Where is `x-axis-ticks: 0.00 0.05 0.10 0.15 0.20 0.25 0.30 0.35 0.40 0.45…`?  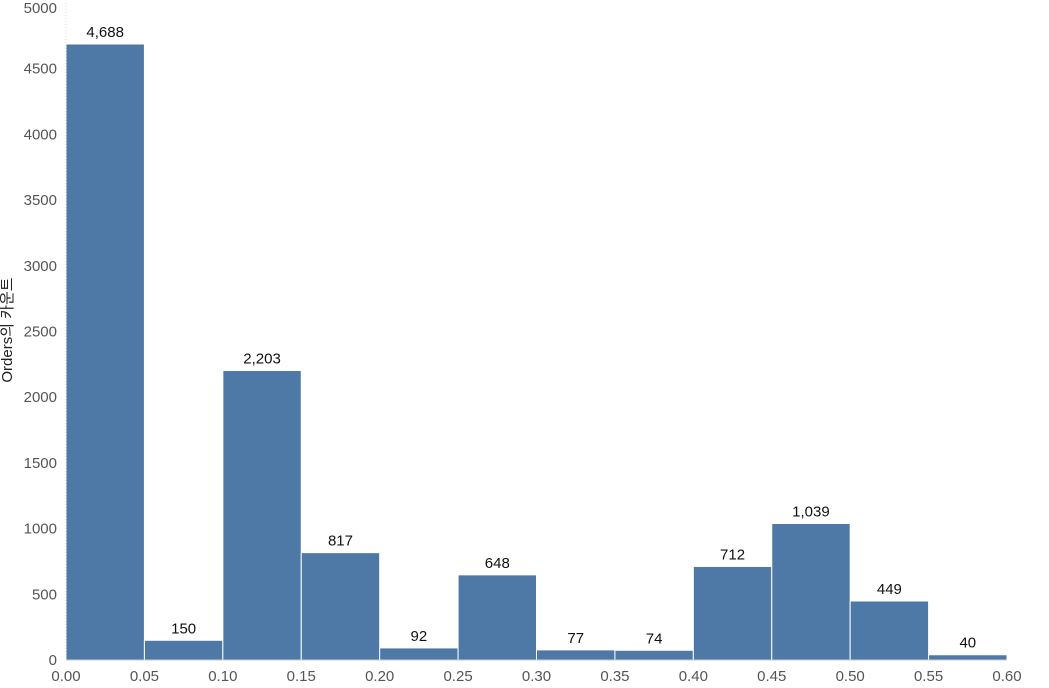
x-axis-ticks: 0.00 0.05 0.10 0.15 0.20 0.25 0.30 0.35 0.40 0.45… is located at coordinates (536, 676).